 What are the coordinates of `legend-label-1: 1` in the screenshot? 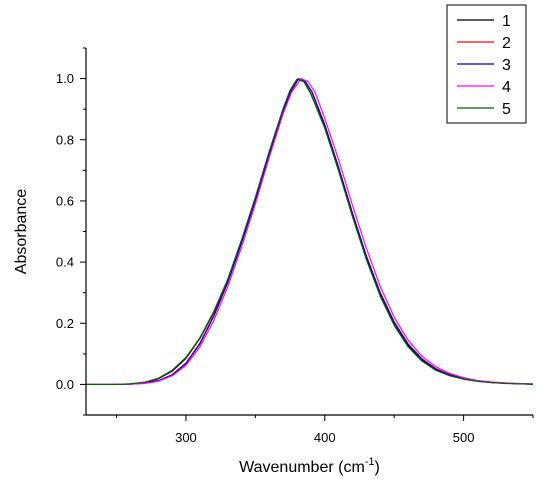 It's located at (506, 21).